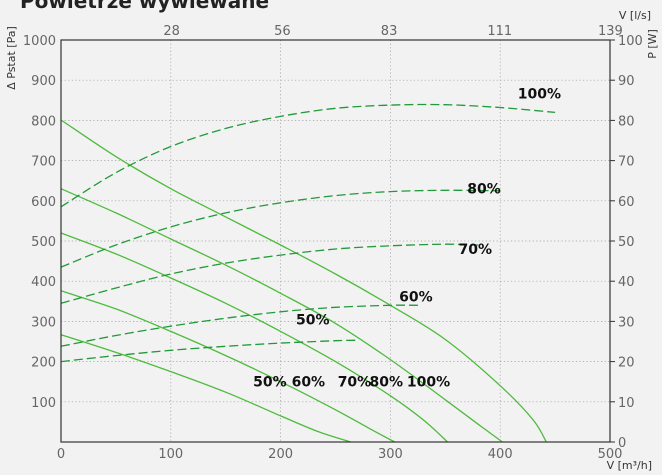  What do you see at coordinates (11, 58) in the screenshot?
I see `y-axis-label: Δ Pstat [Pa]` at bounding box center [11, 58].